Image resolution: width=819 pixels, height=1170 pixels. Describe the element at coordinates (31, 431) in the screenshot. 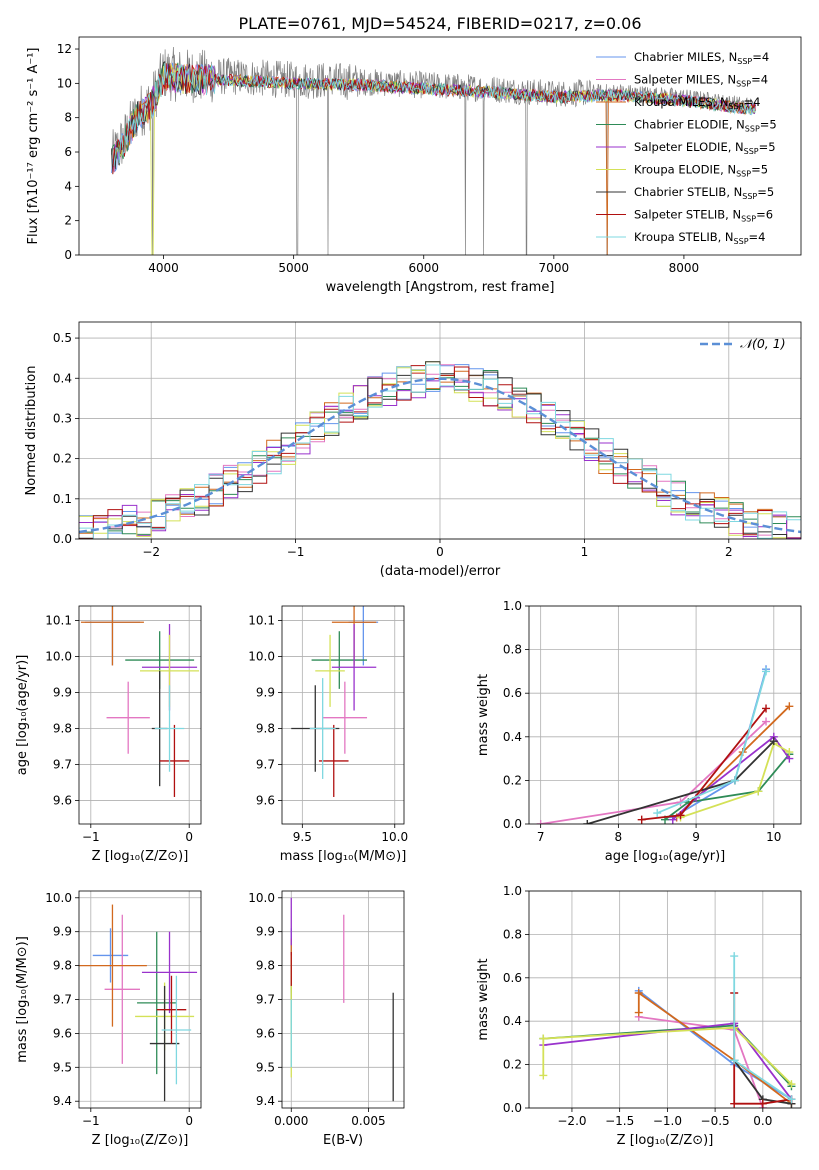

I see `y-axis-label: Normed distribution` at that location.